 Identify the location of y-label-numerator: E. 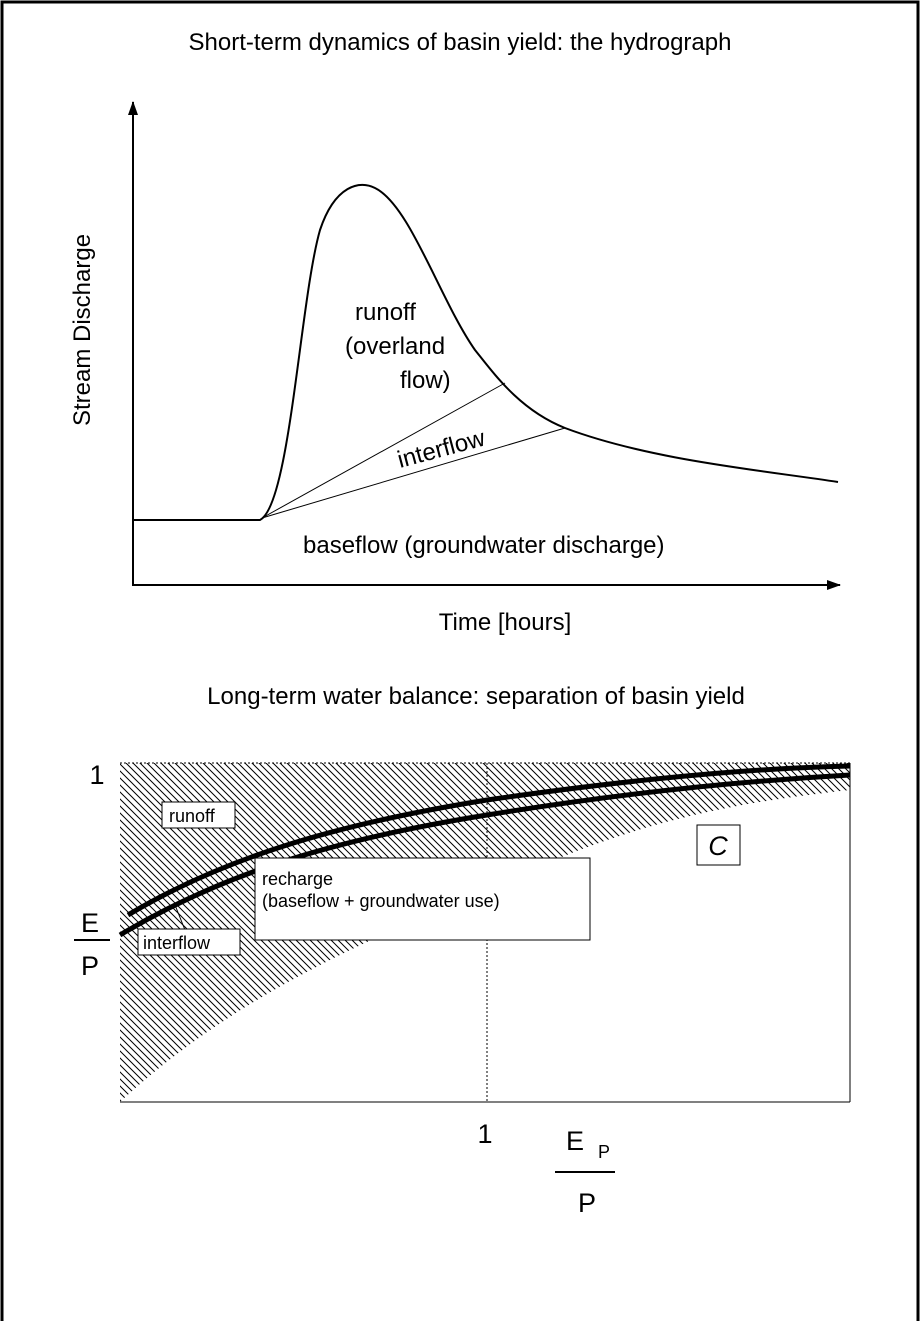
(90, 923).